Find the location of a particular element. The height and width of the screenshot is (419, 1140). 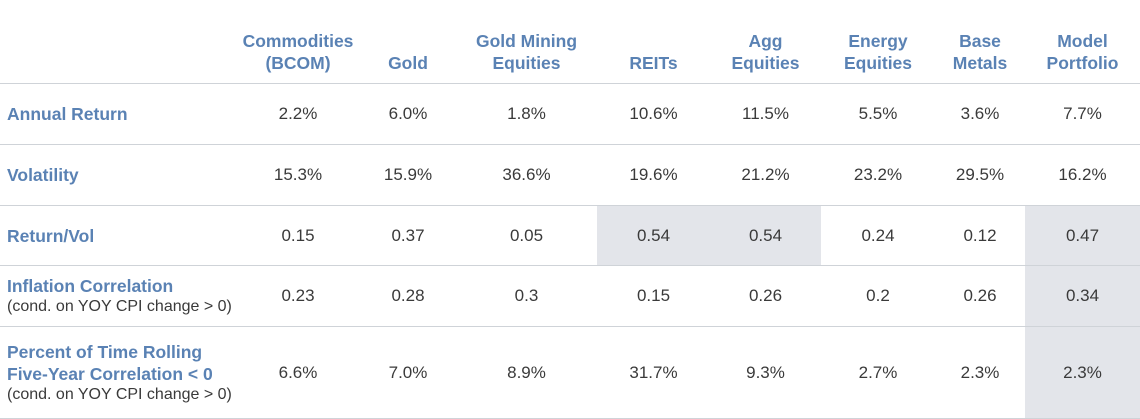

table-cell: 15.3% is located at coordinates (298, 174).